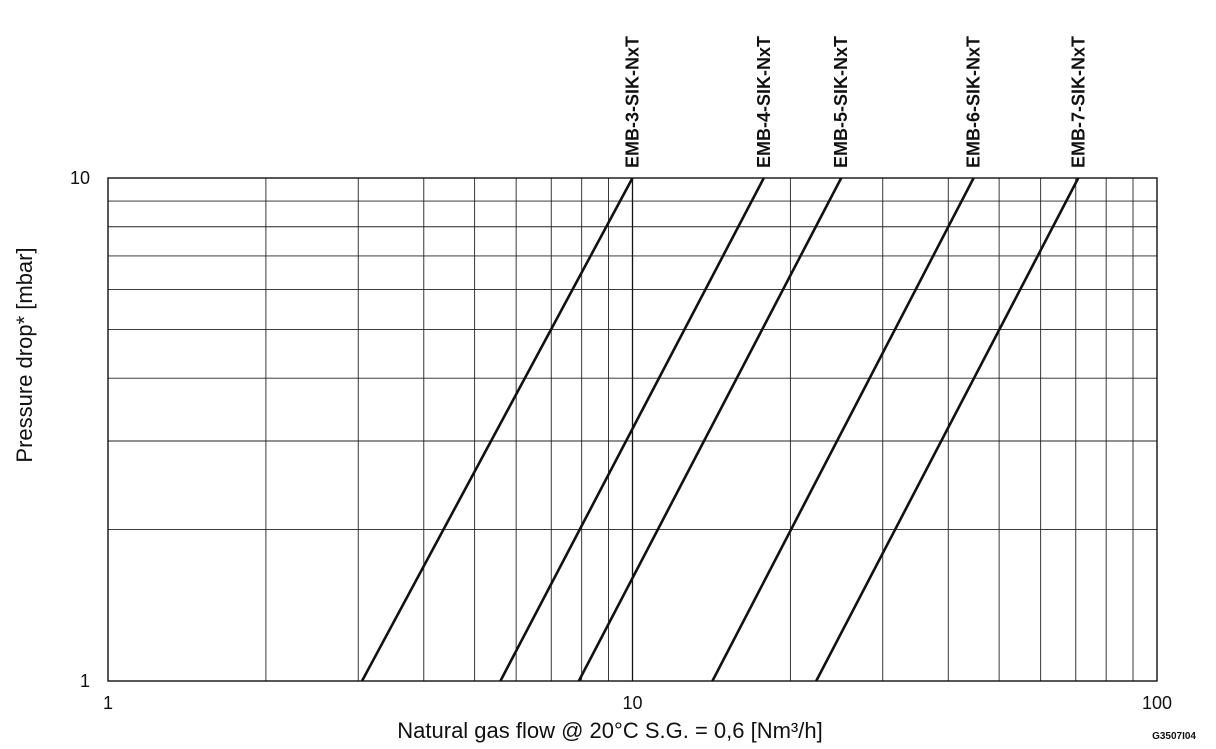  Describe the element at coordinates (1078, 102) in the screenshot. I see `series-label-5: EMB-7-SIK-NxT` at that location.